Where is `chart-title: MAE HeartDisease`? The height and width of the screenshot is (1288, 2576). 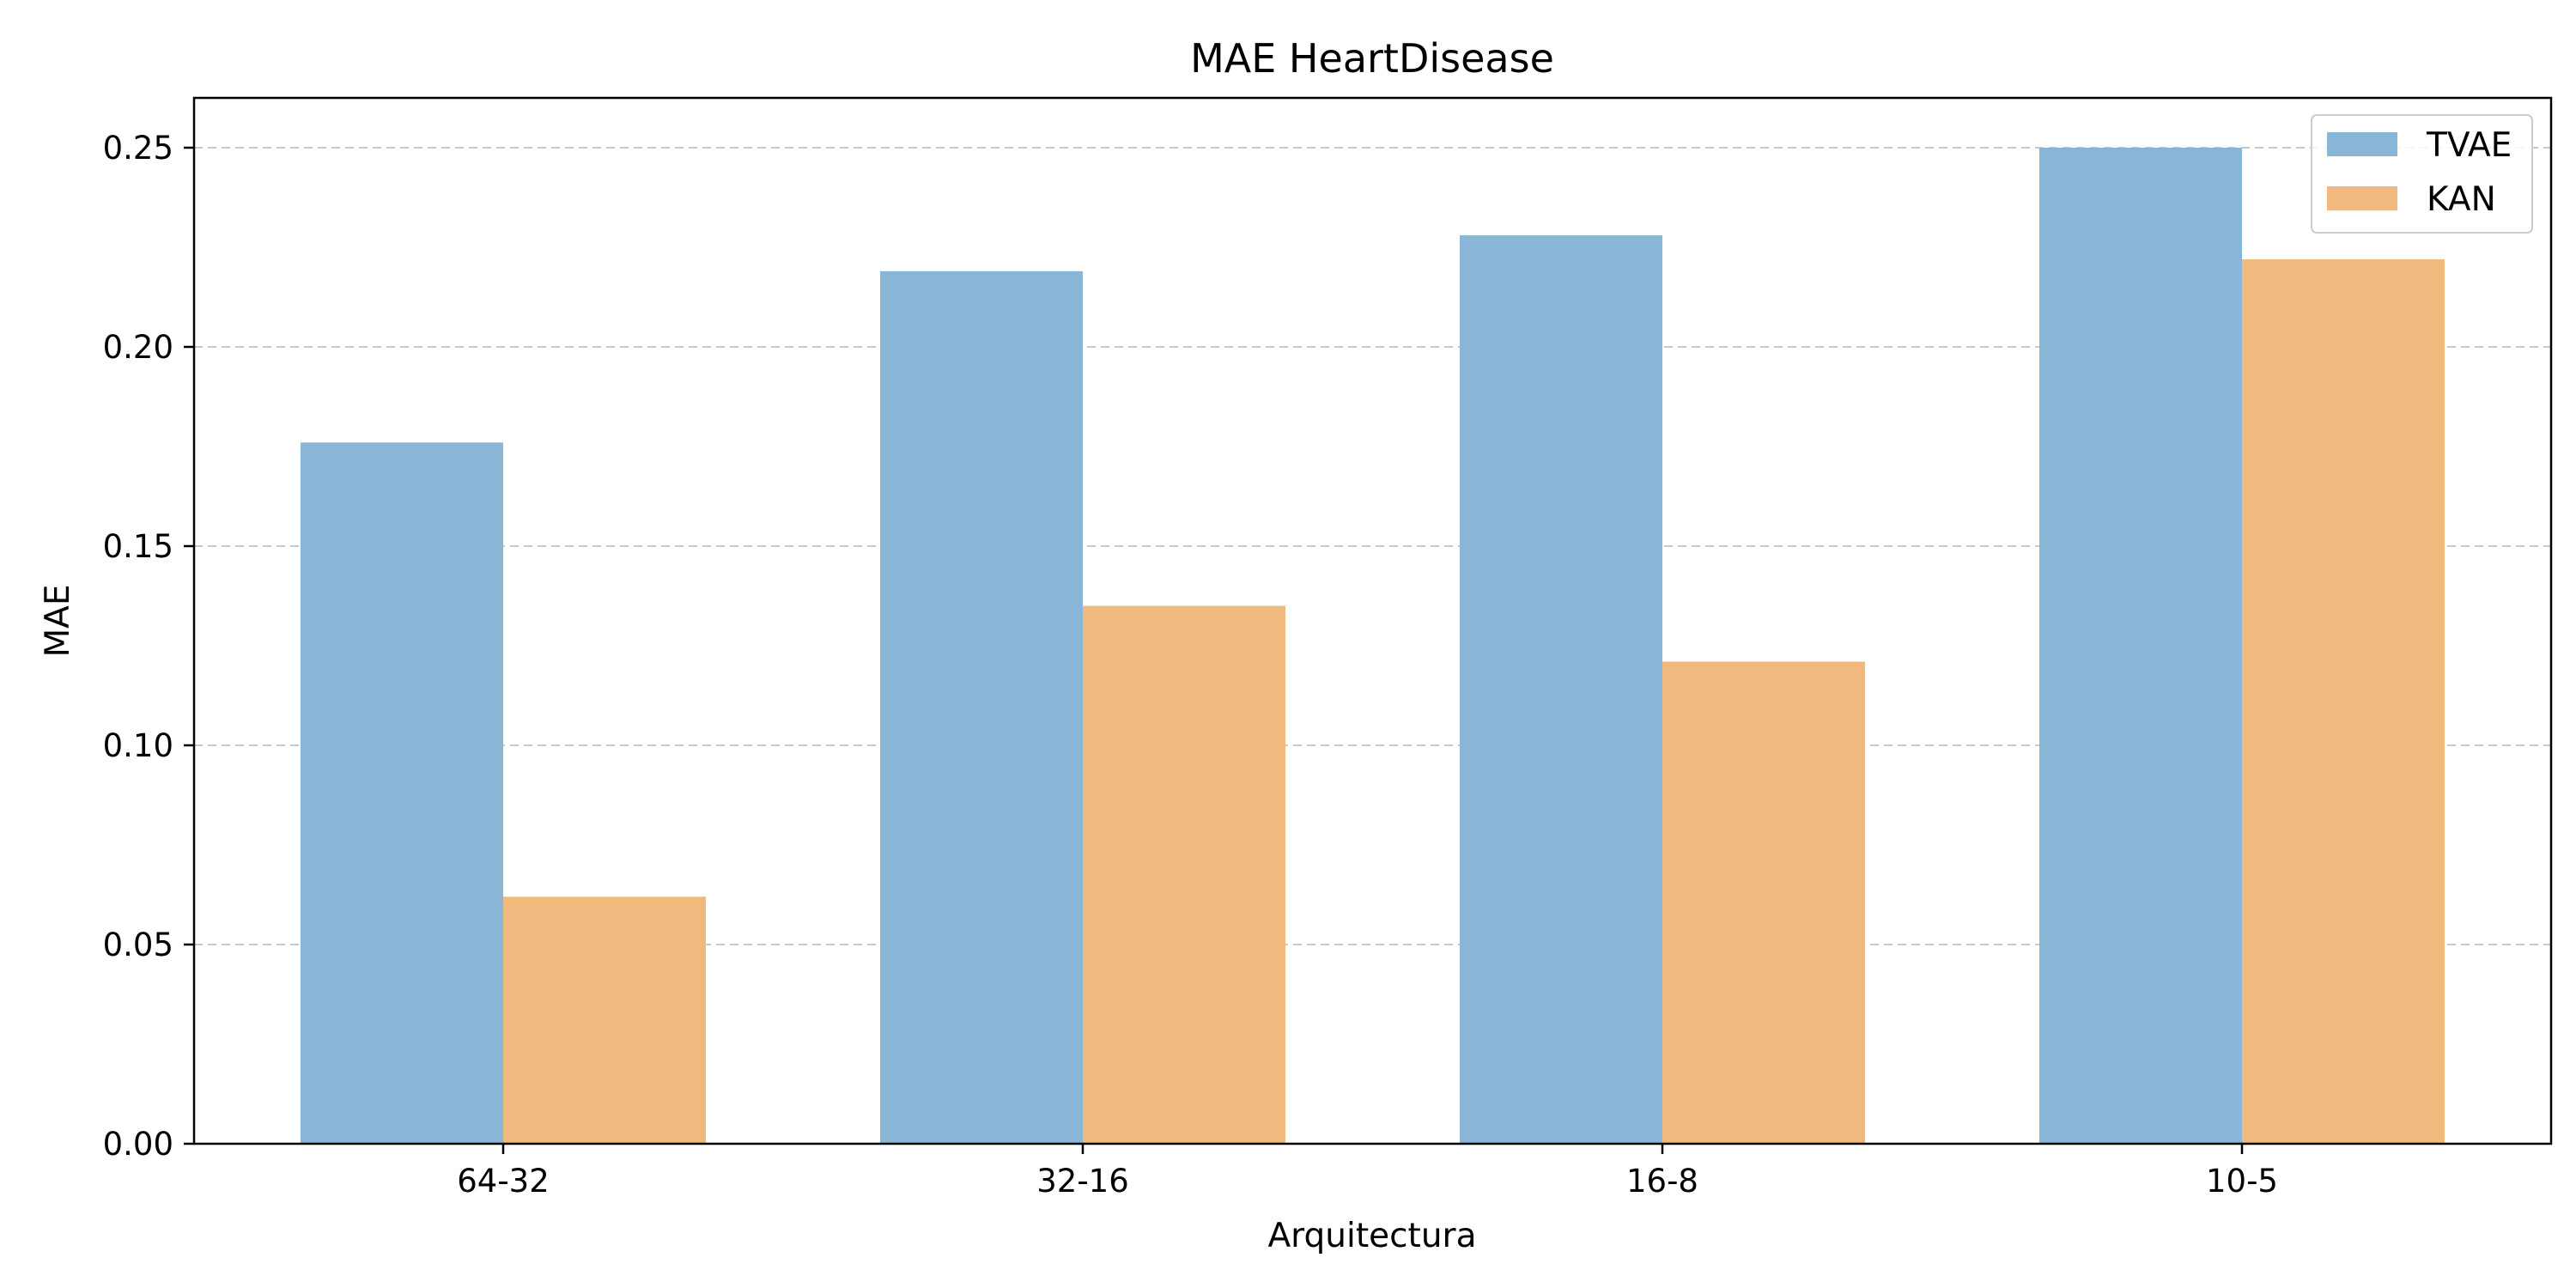
chart-title: MAE HeartDisease is located at coordinates (1372, 59).